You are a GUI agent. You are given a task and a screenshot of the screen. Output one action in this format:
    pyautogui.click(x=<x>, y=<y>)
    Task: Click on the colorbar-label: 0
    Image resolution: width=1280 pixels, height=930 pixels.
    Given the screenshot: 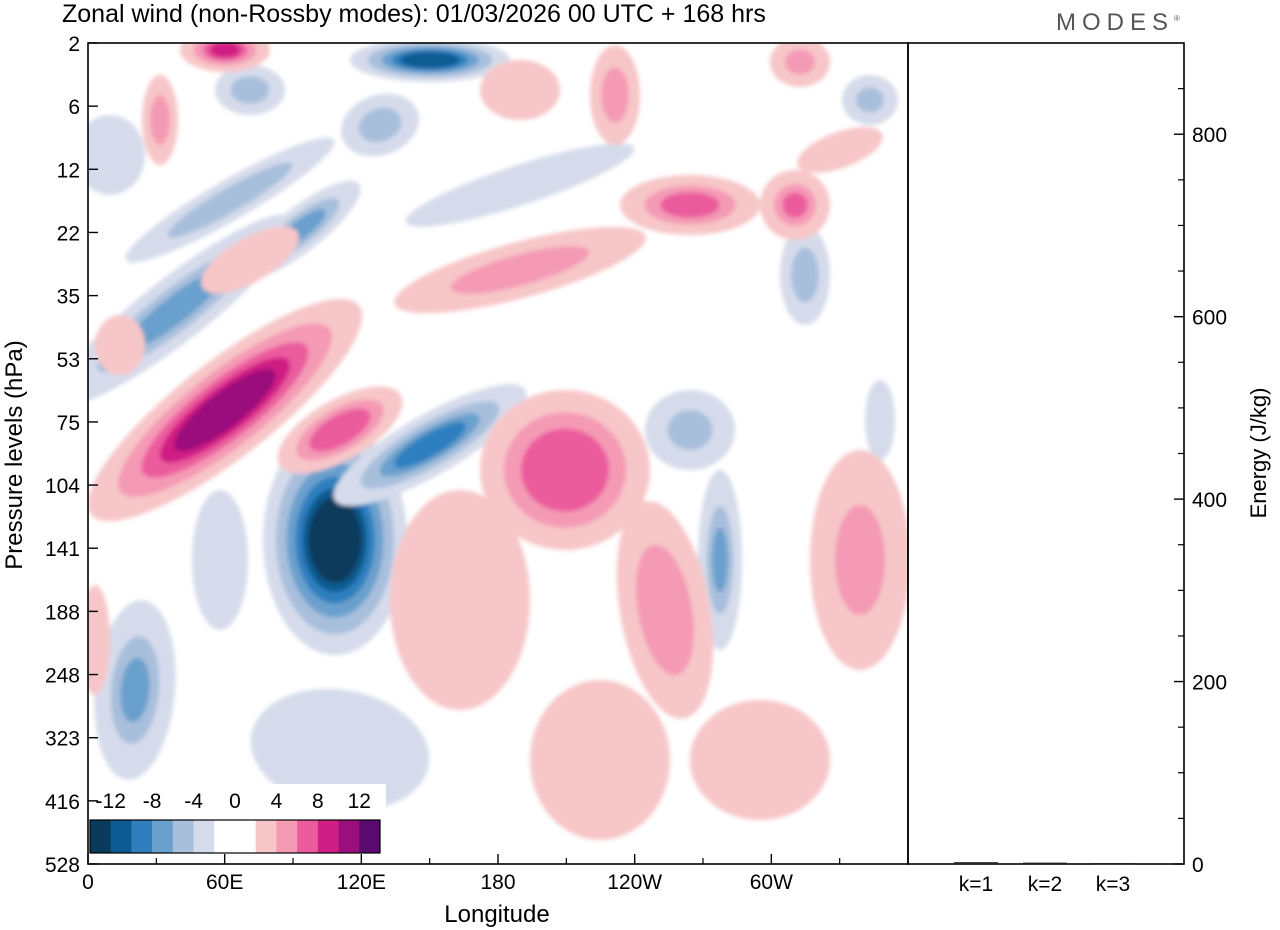 What is the action you would take?
    pyautogui.click(x=235, y=801)
    